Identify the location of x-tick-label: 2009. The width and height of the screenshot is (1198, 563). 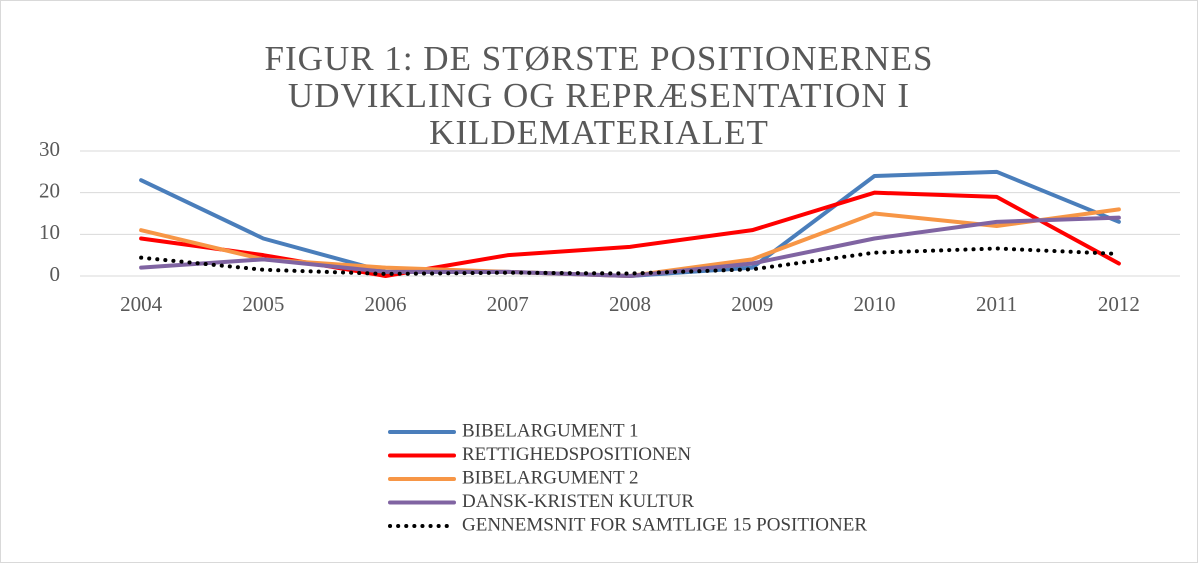
(752, 304).